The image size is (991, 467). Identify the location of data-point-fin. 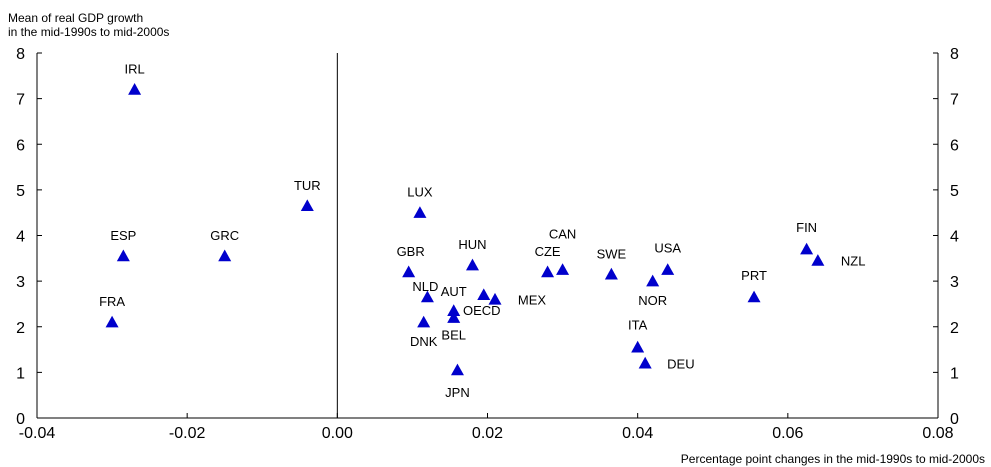
(807, 248).